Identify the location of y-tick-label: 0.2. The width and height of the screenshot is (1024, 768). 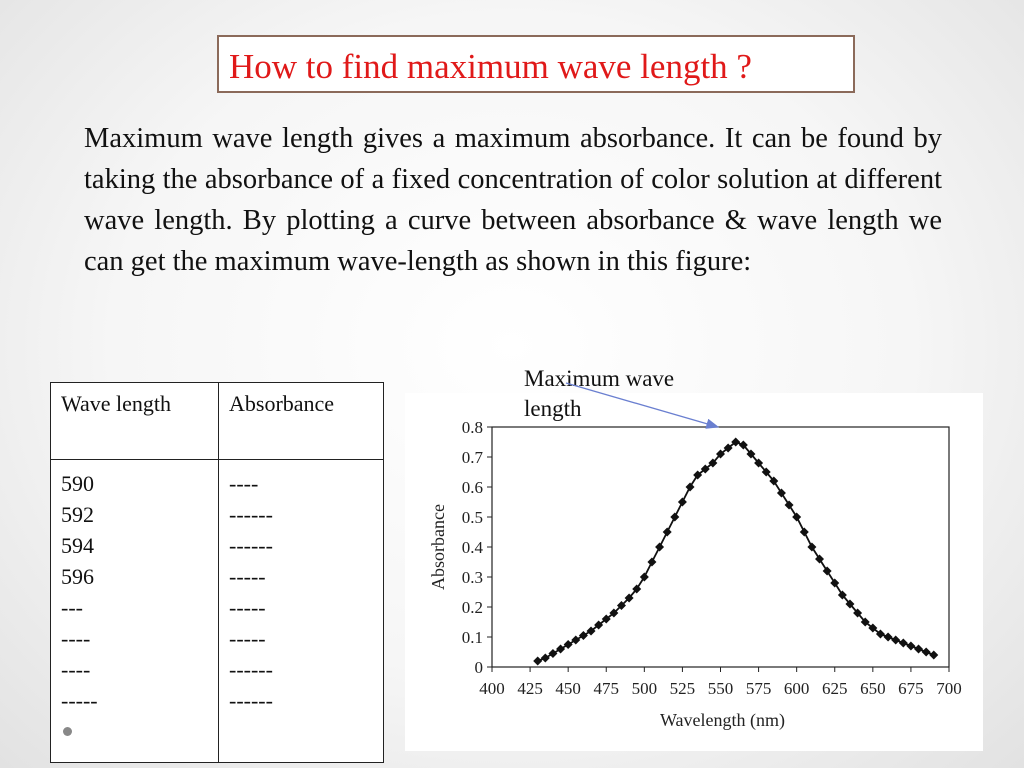
(472, 607).